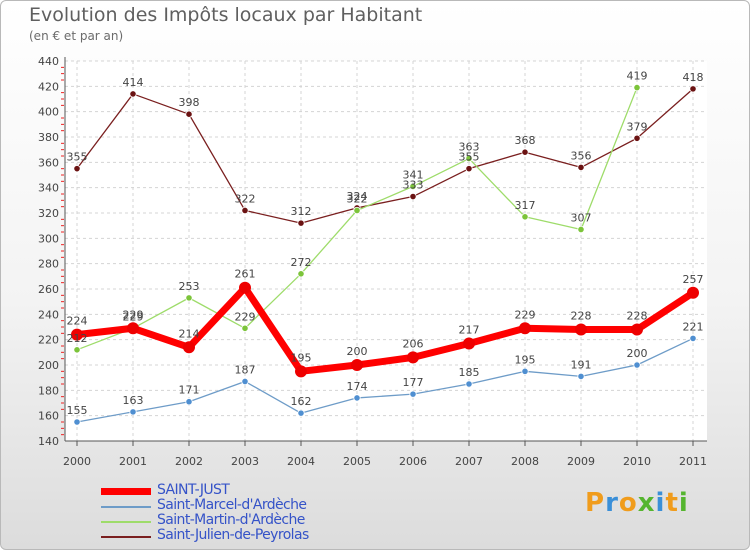  I want to click on x-tick-label: 2004, so click(301, 461).